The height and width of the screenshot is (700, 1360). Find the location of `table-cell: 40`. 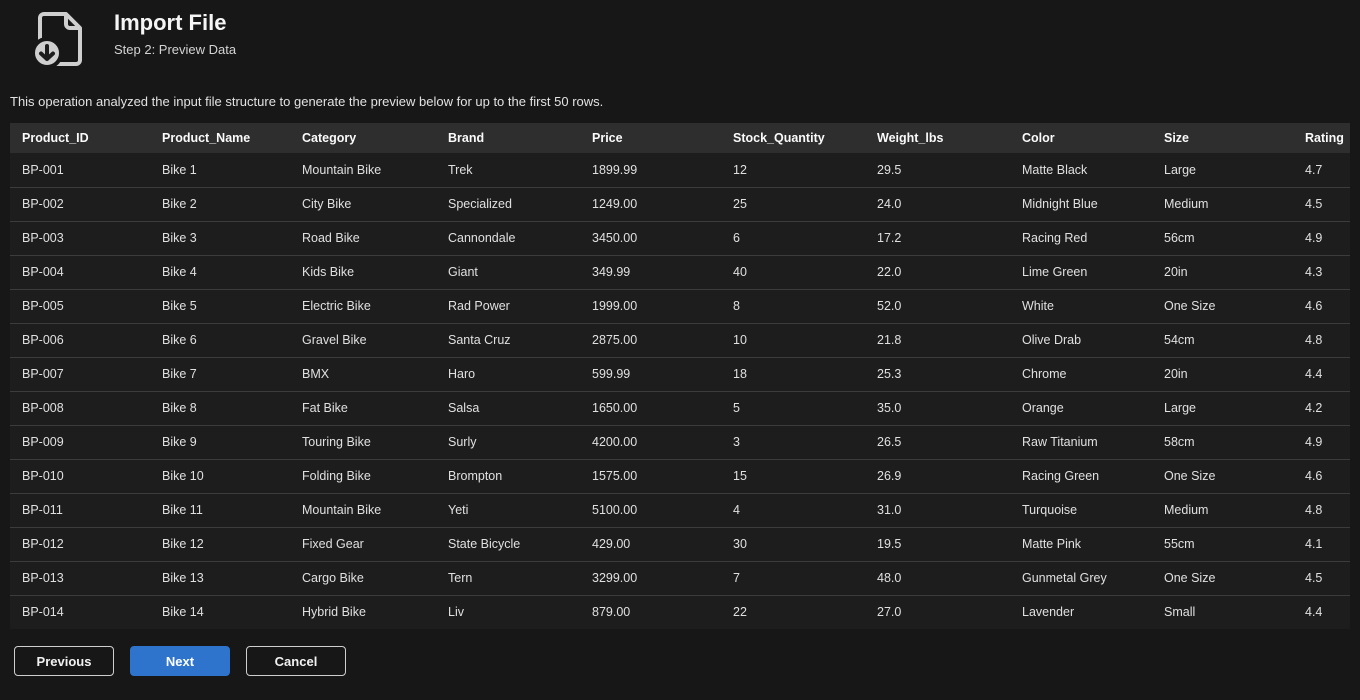

table-cell: 40 is located at coordinates (793, 271).